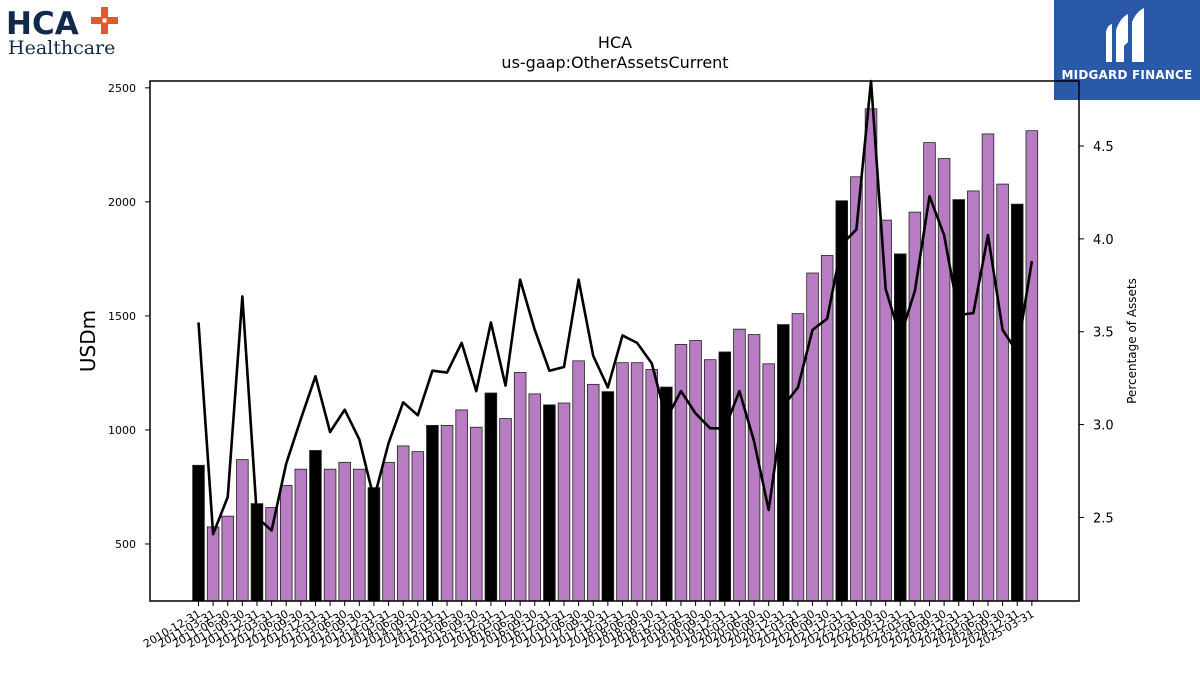 The width and height of the screenshot is (1200, 675). What do you see at coordinates (614, 62) in the screenshot?
I see `chart-subtitle: us-gaap:OtherAssetsCurrent` at bounding box center [614, 62].